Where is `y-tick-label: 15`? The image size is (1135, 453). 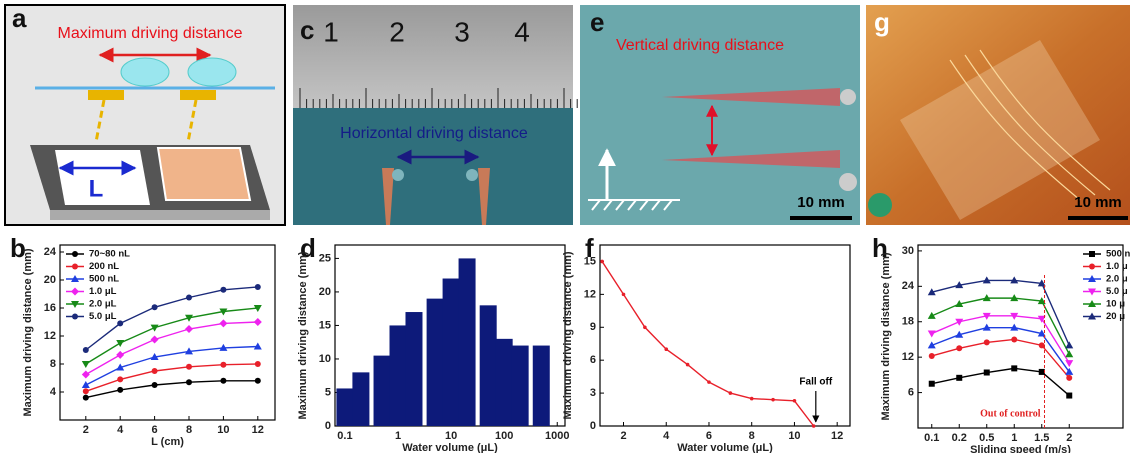
y-tick-label: 15 is located at coordinates (325, 325).